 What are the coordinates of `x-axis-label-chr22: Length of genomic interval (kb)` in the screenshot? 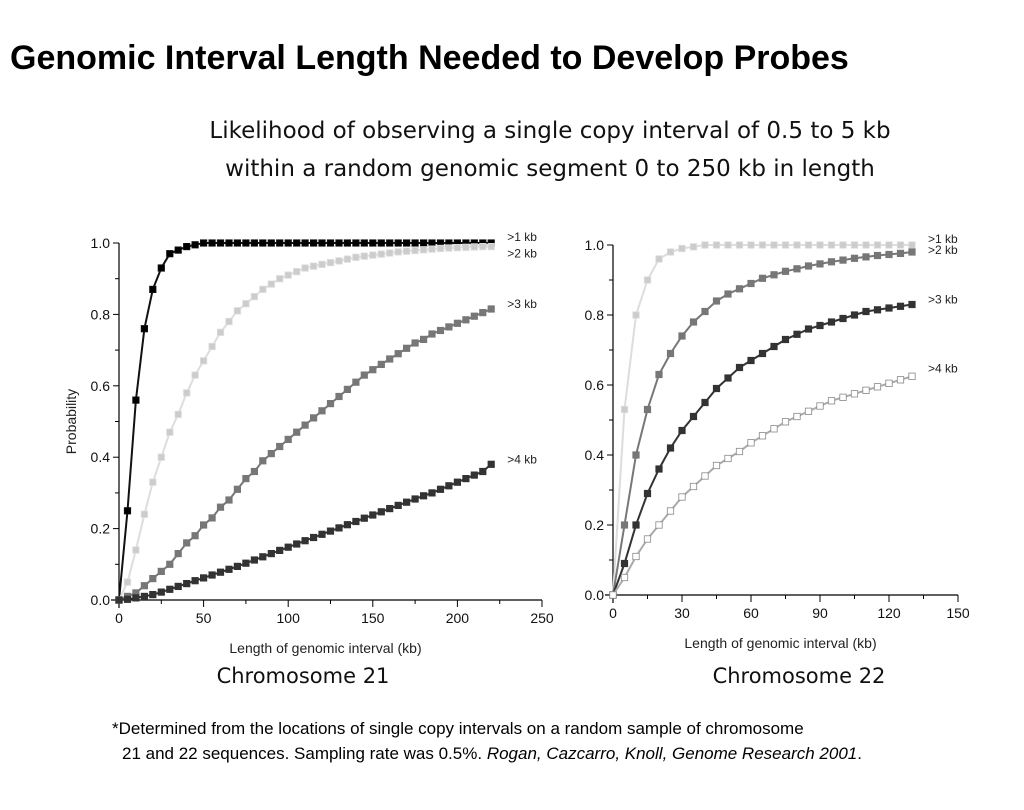 It's located at (780, 643).